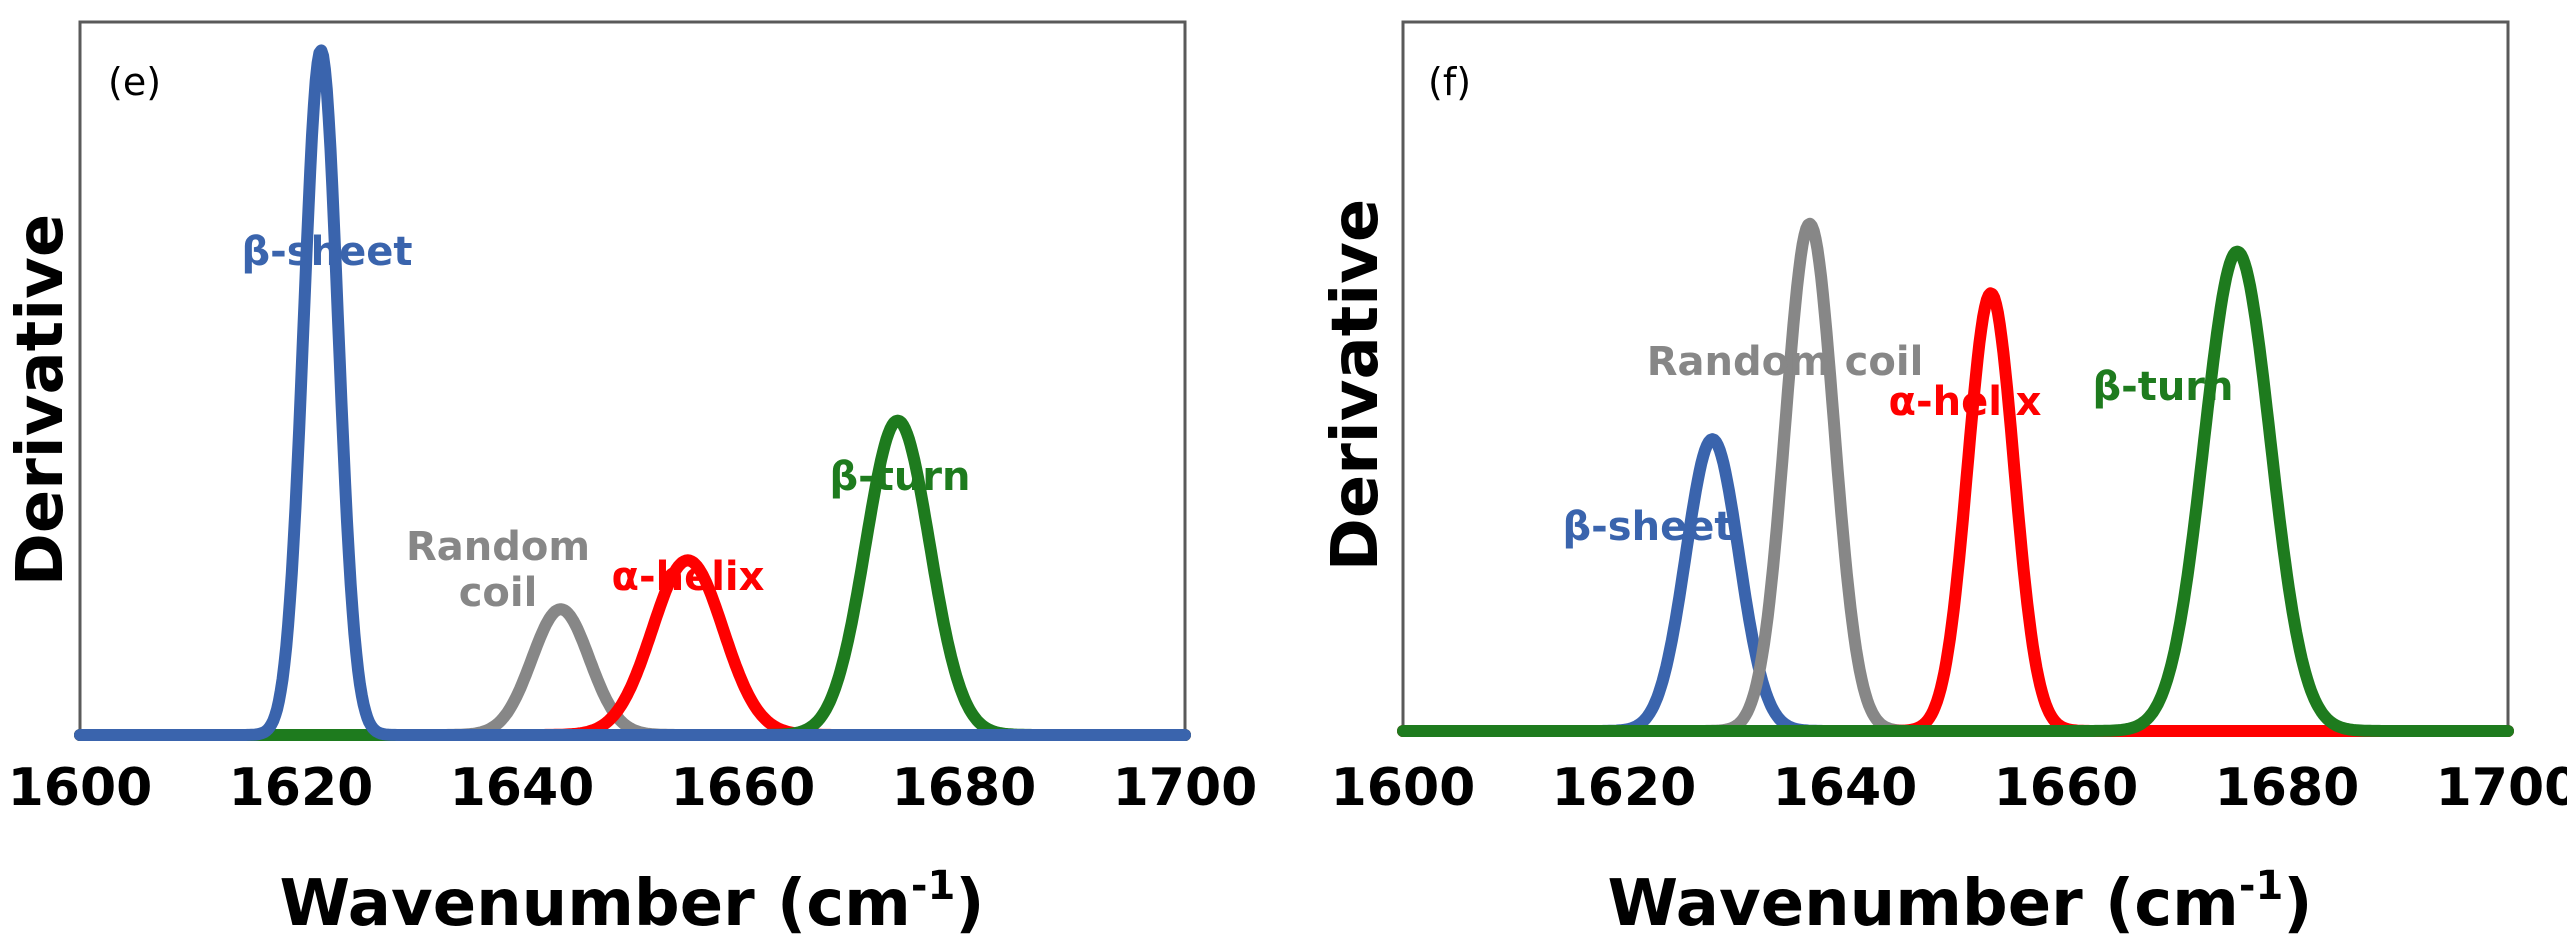  Describe the element at coordinates (606, 422) in the screenshot. I see `peak-labels: Random coil α-helix β-turn β-sheet` at that location.